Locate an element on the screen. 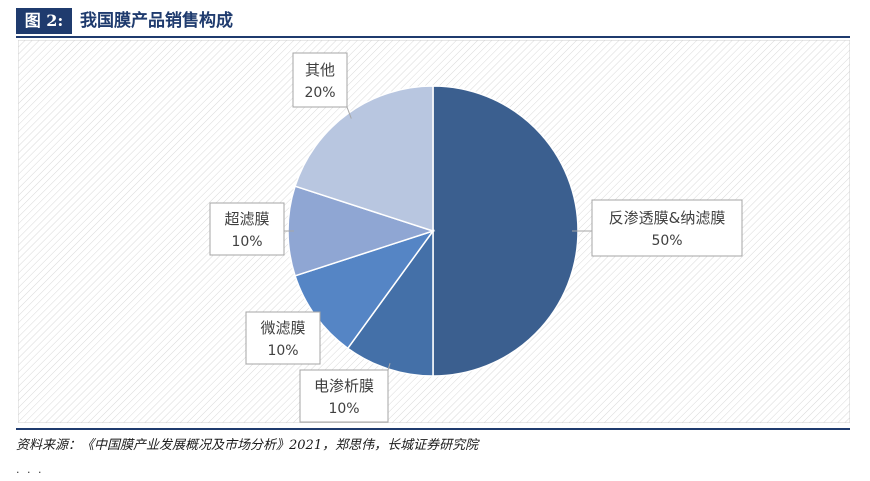  slice-label: 反渗透膜&纳滤膜 is located at coordinates (667, 218).